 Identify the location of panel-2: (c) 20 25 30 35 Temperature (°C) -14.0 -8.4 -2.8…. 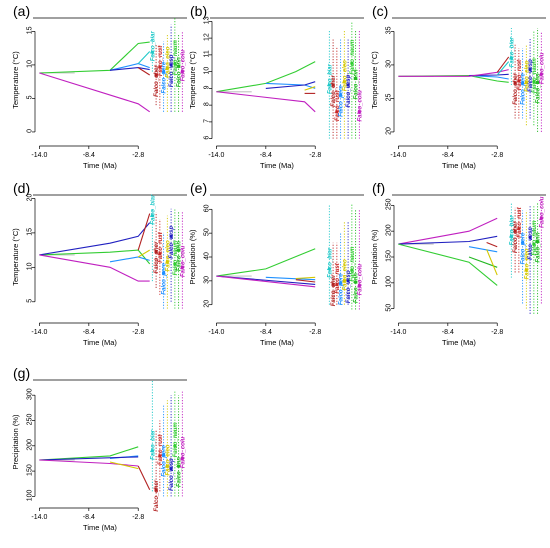
(458, 86).